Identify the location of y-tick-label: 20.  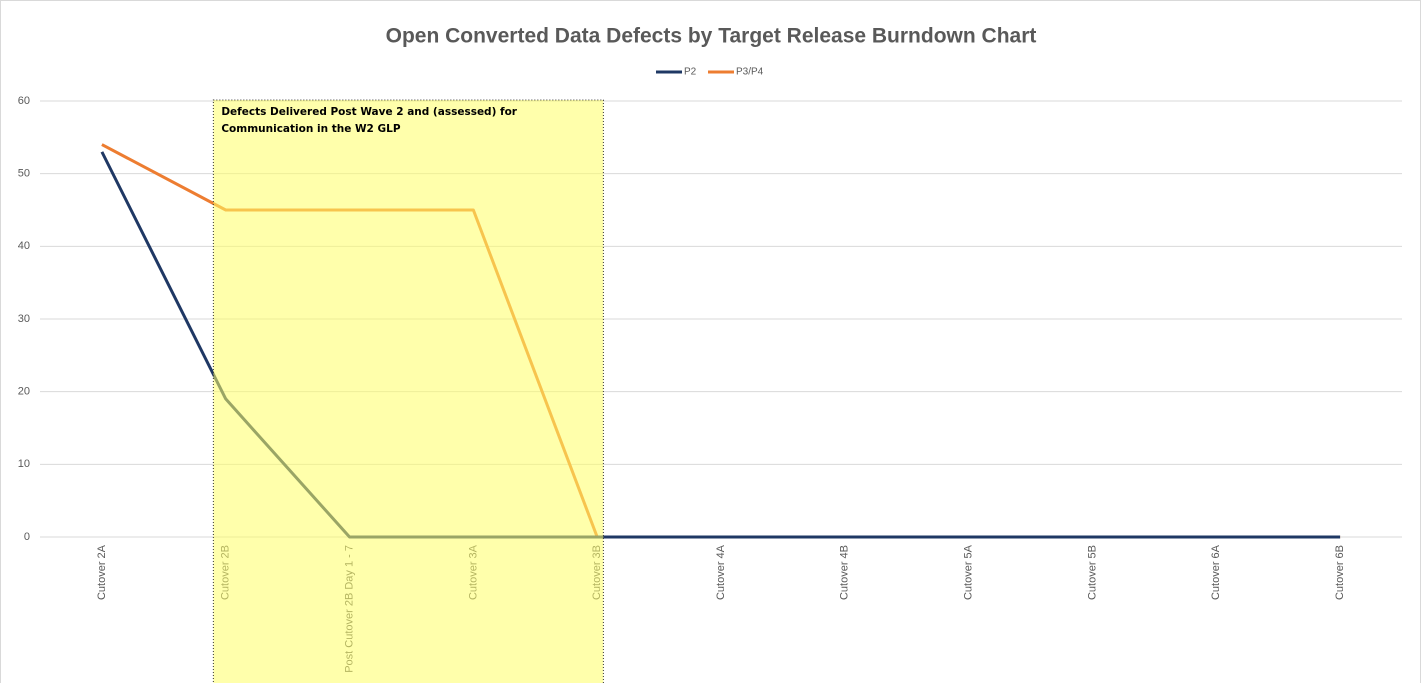
(24, 392).